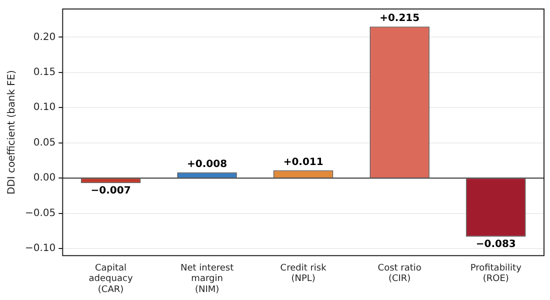 This screenshot has width=550, height=300. Describe the element at coordinates (44, 178) in the screenshot. I see `y-tick-label: 0.00` at that location.